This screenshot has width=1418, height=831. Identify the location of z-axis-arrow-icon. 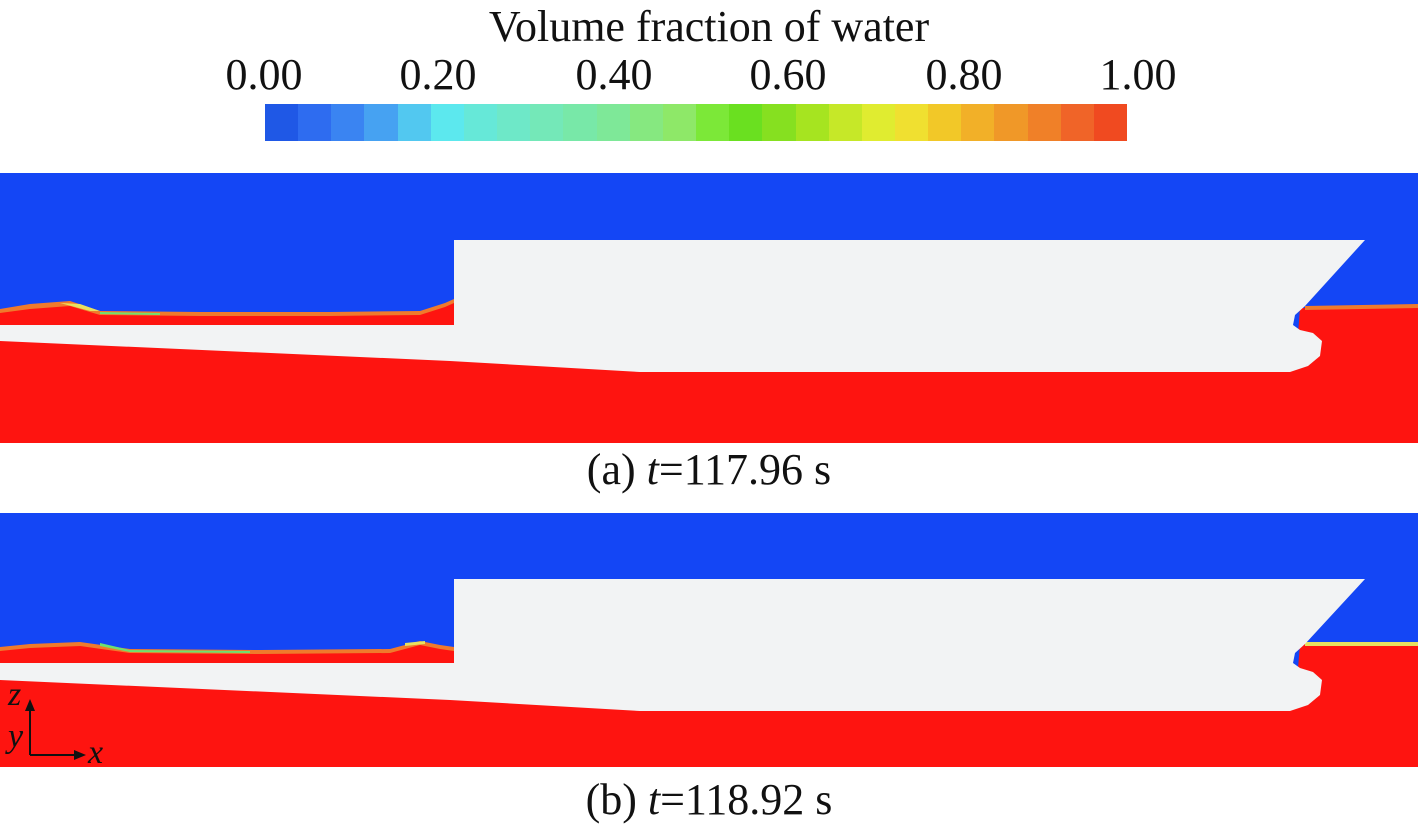
(30, 705).